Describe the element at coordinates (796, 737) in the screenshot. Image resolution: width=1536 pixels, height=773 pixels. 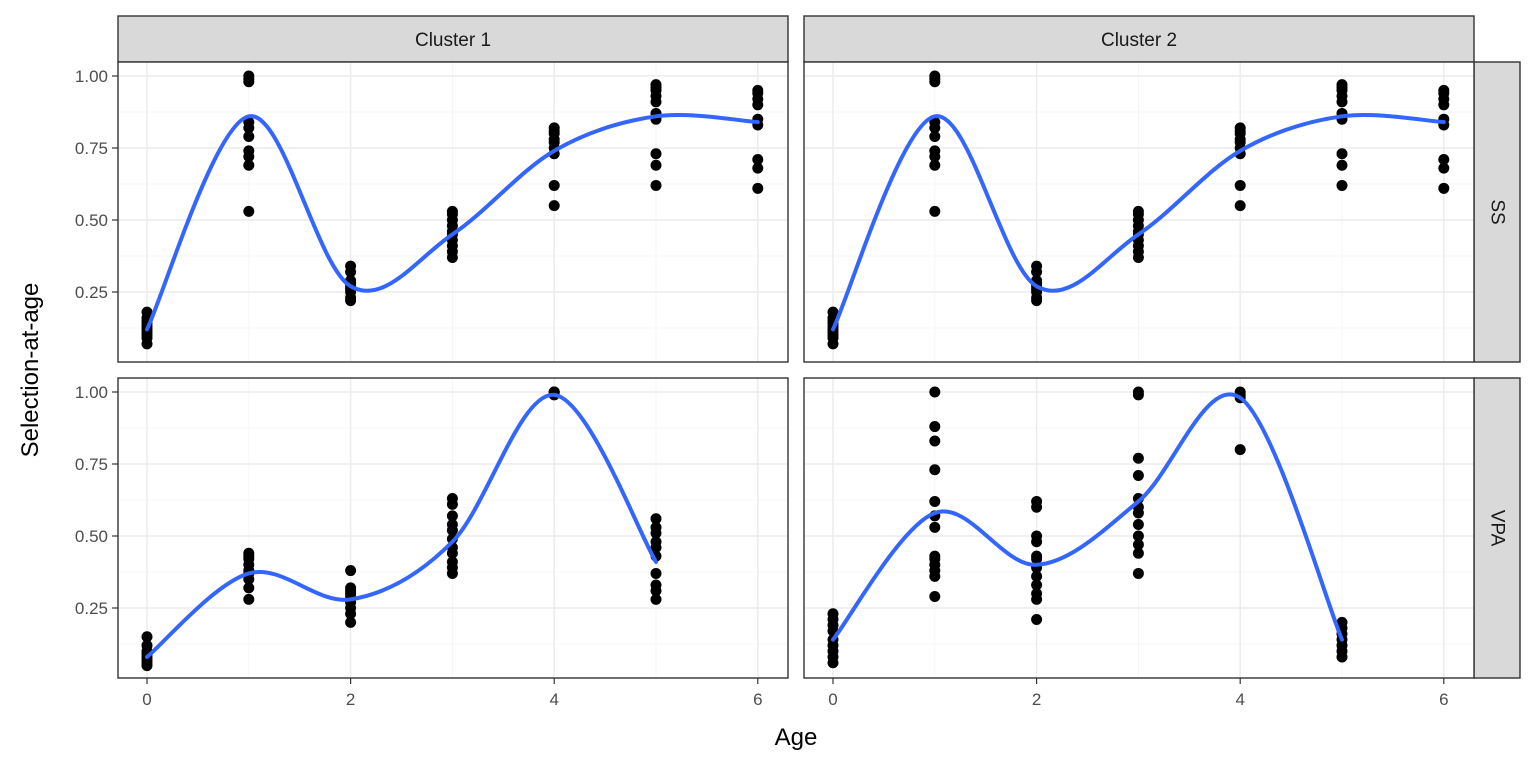
I see `x-axis-title: Age` at that location.